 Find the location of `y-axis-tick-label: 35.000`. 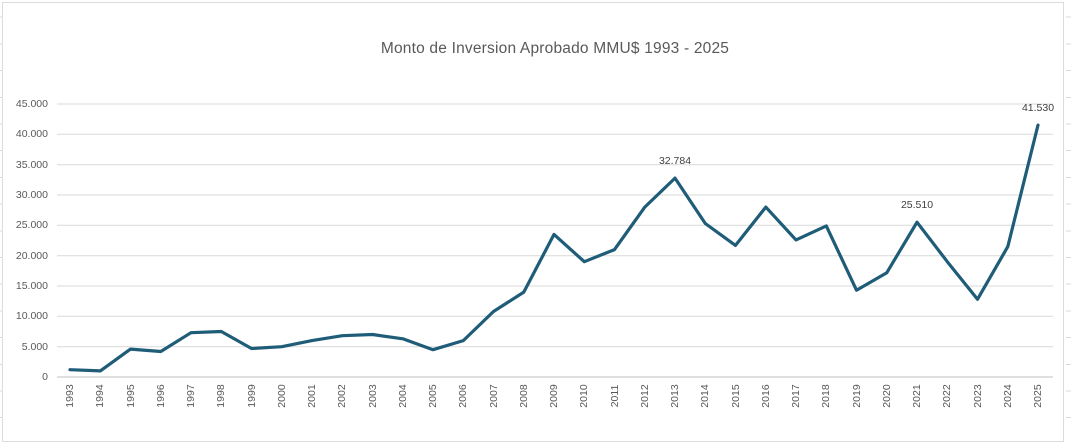

y-axis-tick-label: 35.000 is located at coordinates (31, 164).